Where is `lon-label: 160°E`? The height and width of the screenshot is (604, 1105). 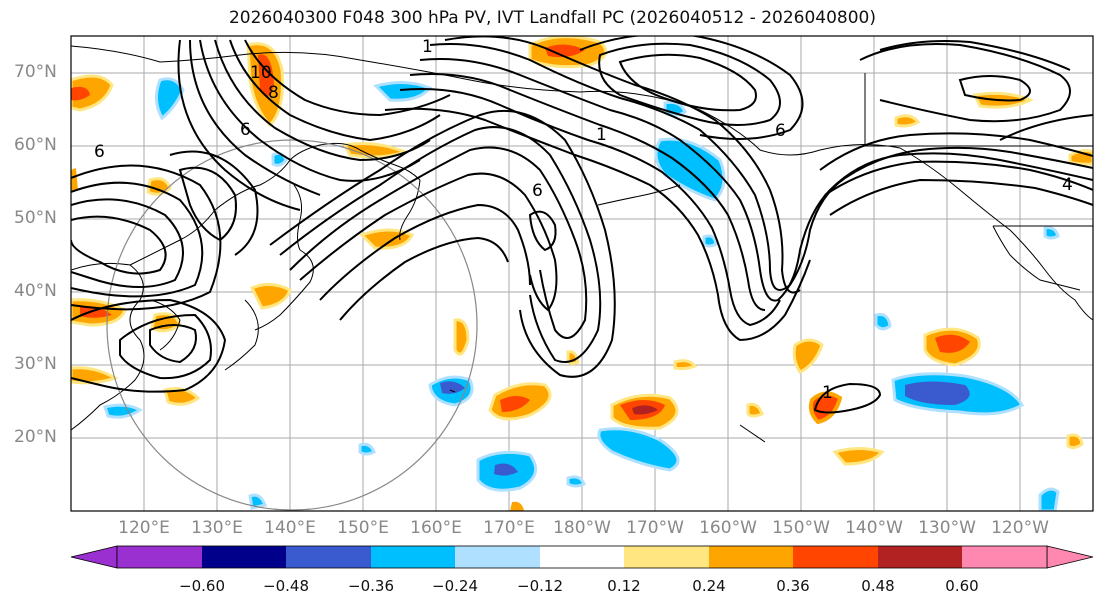
lon-label: 160°E is located at coordinates (436, 528).